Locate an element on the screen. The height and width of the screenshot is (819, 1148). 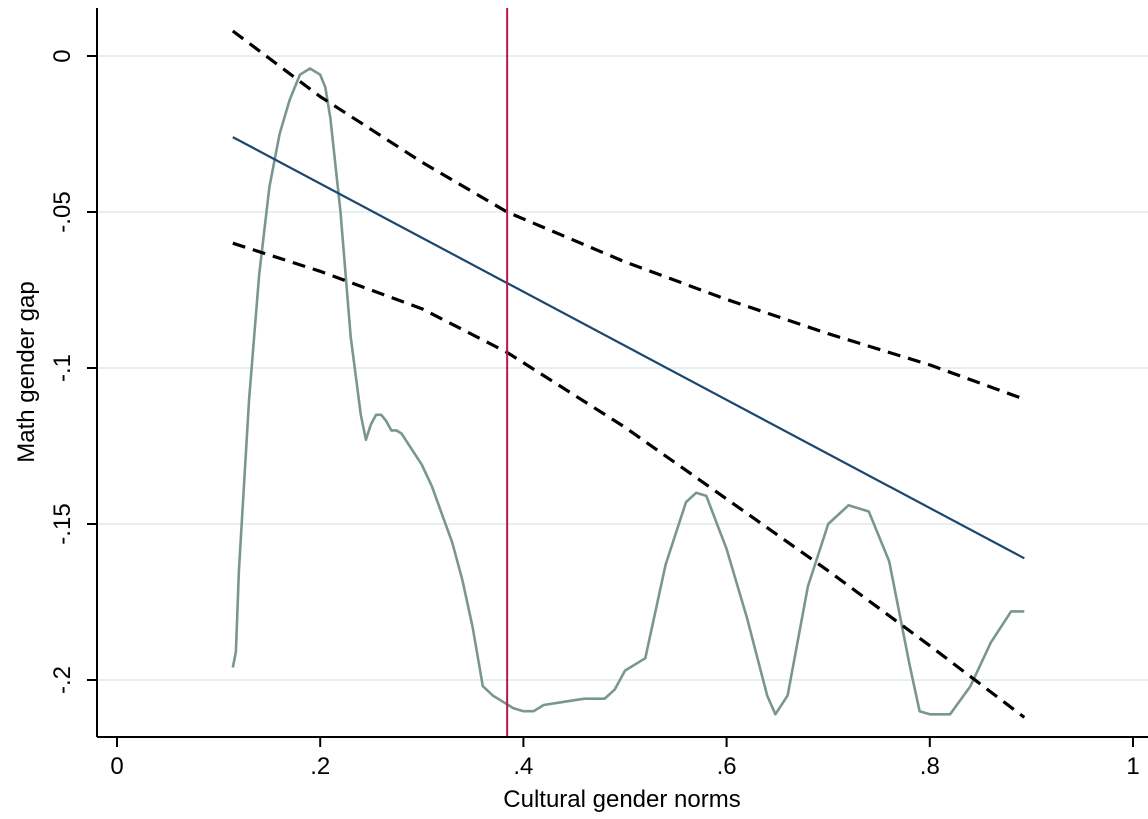
x-tick-label: .8 is located at coordinates (930, 766).